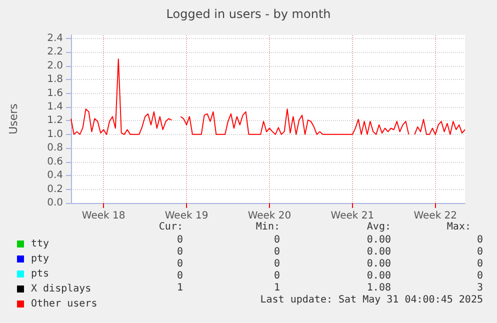  Describe the element at coordinates (13, 118) in the screenshot. I see `y-axis-title: Users` at that location.